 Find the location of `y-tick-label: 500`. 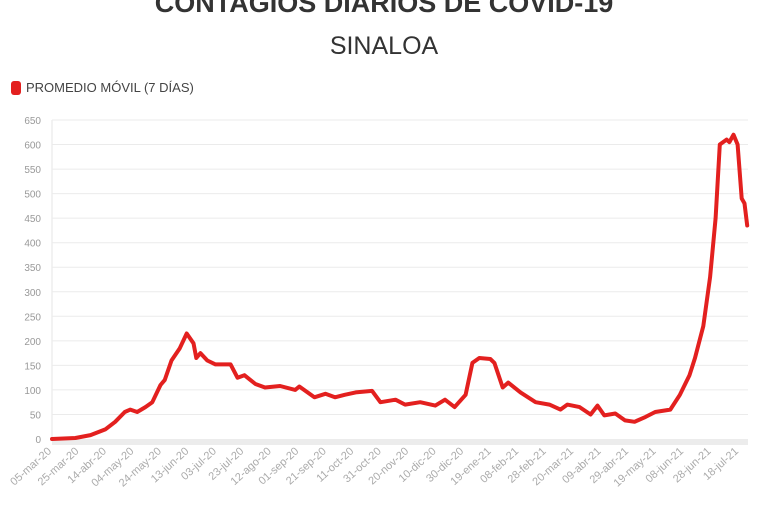

y-tick-label: 500 is located at coordinates (32, 195).